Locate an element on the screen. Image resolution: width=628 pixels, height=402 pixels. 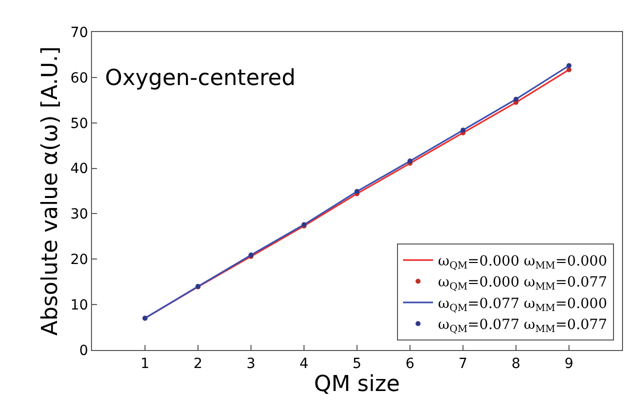
x-axis-title: QM size is located at coordinates (357, 384).